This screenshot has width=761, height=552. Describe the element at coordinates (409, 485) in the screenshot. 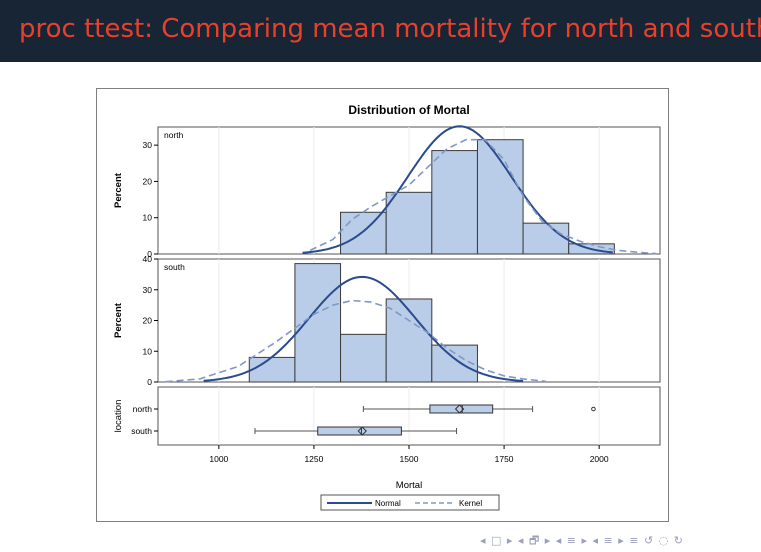

I see `x-axis-label: Mortal` at that location.